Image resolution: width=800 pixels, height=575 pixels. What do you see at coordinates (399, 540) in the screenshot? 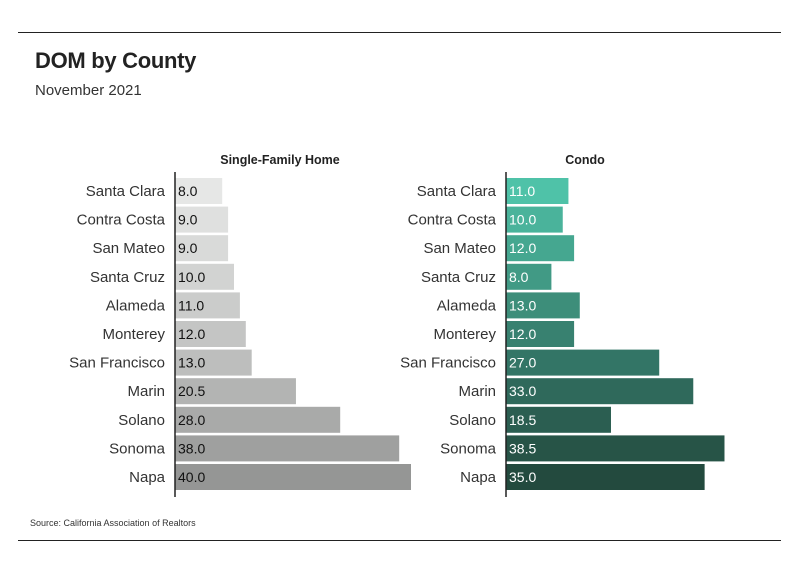
I see `bottom-rule` at bounding box center [399, 540].